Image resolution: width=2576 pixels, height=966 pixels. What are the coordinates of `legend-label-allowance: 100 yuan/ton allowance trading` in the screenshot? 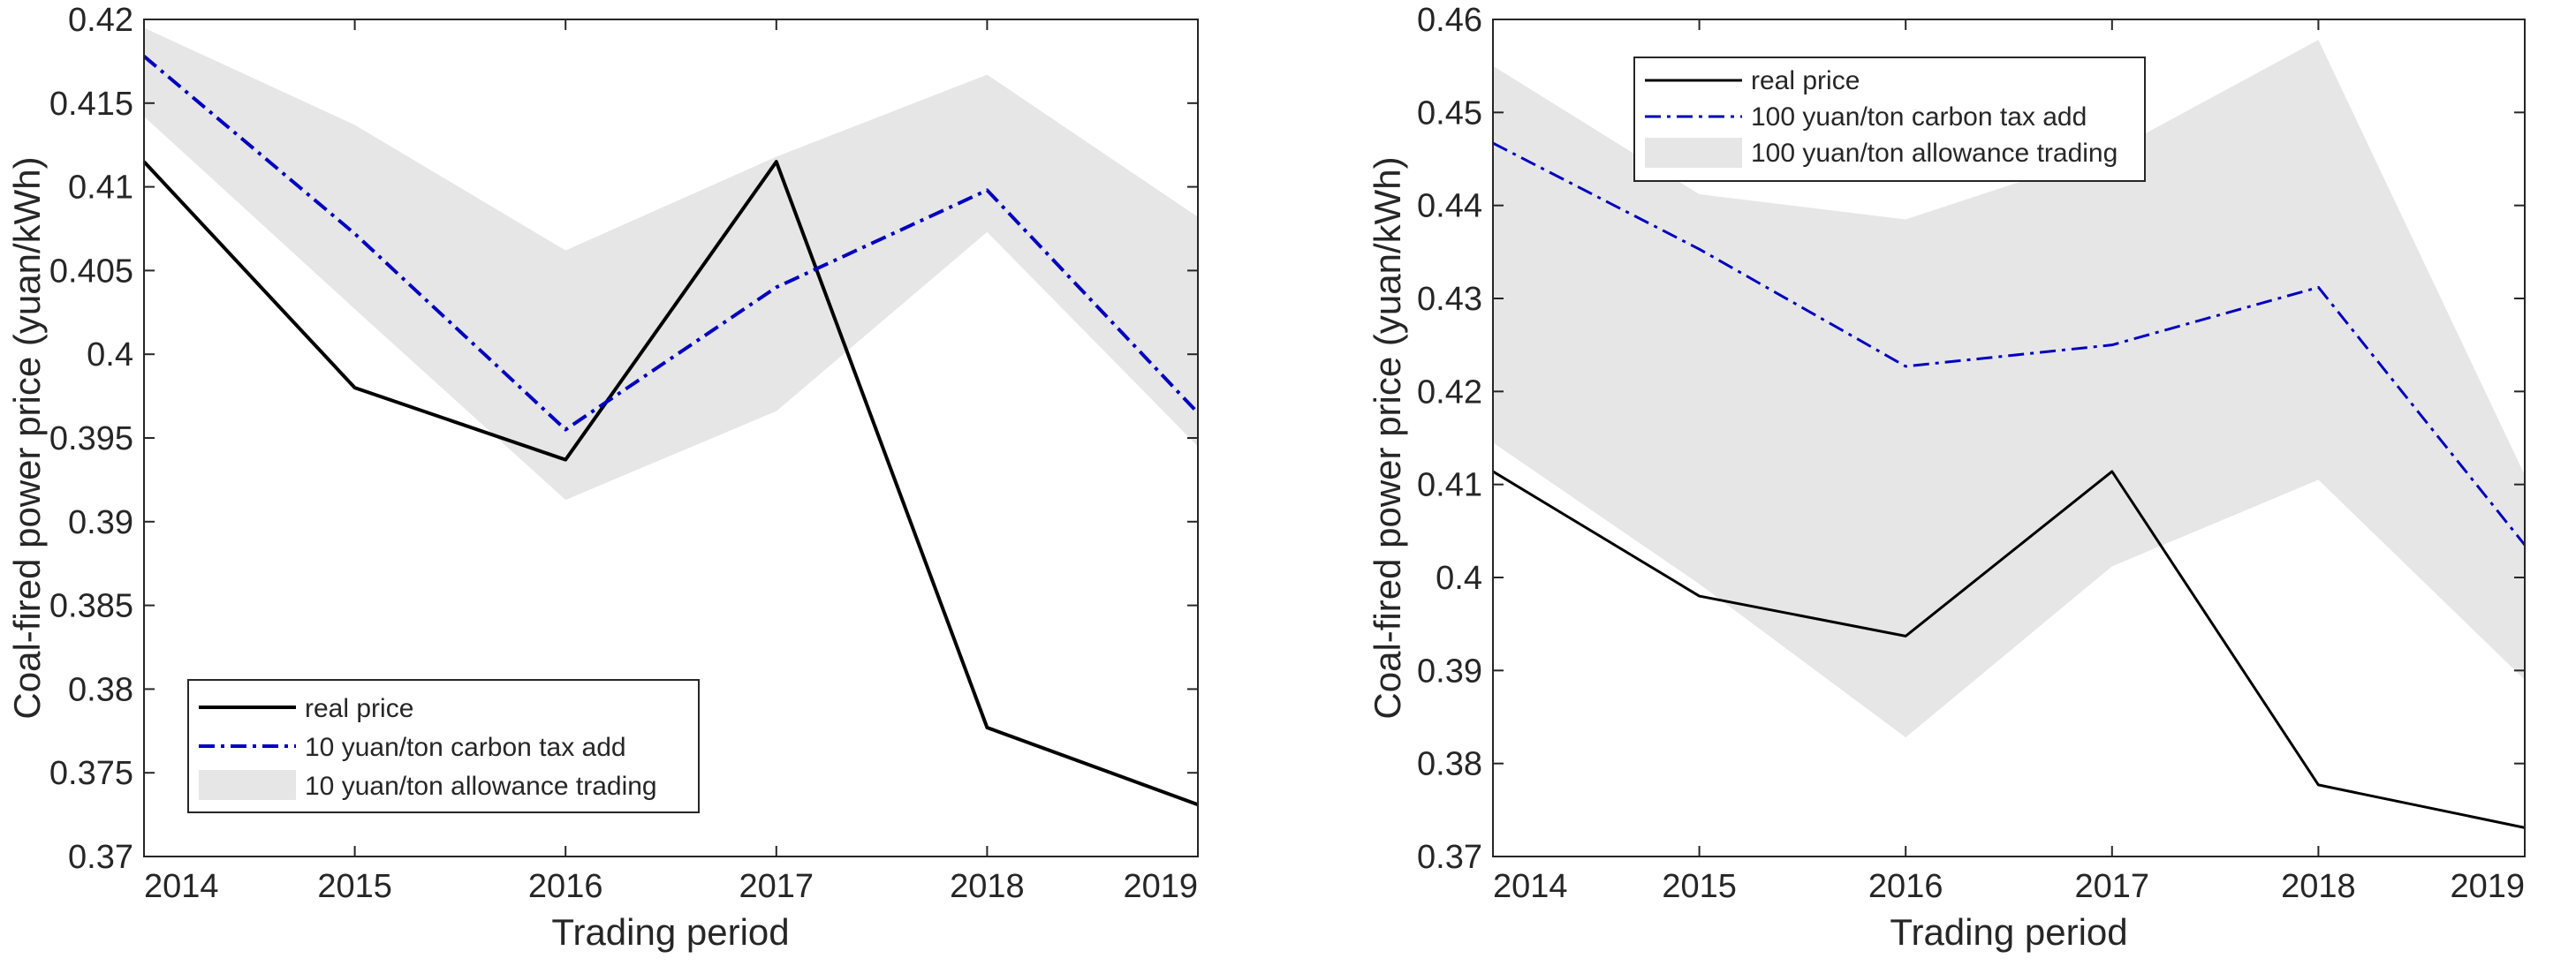 It's located at (1935, 153).